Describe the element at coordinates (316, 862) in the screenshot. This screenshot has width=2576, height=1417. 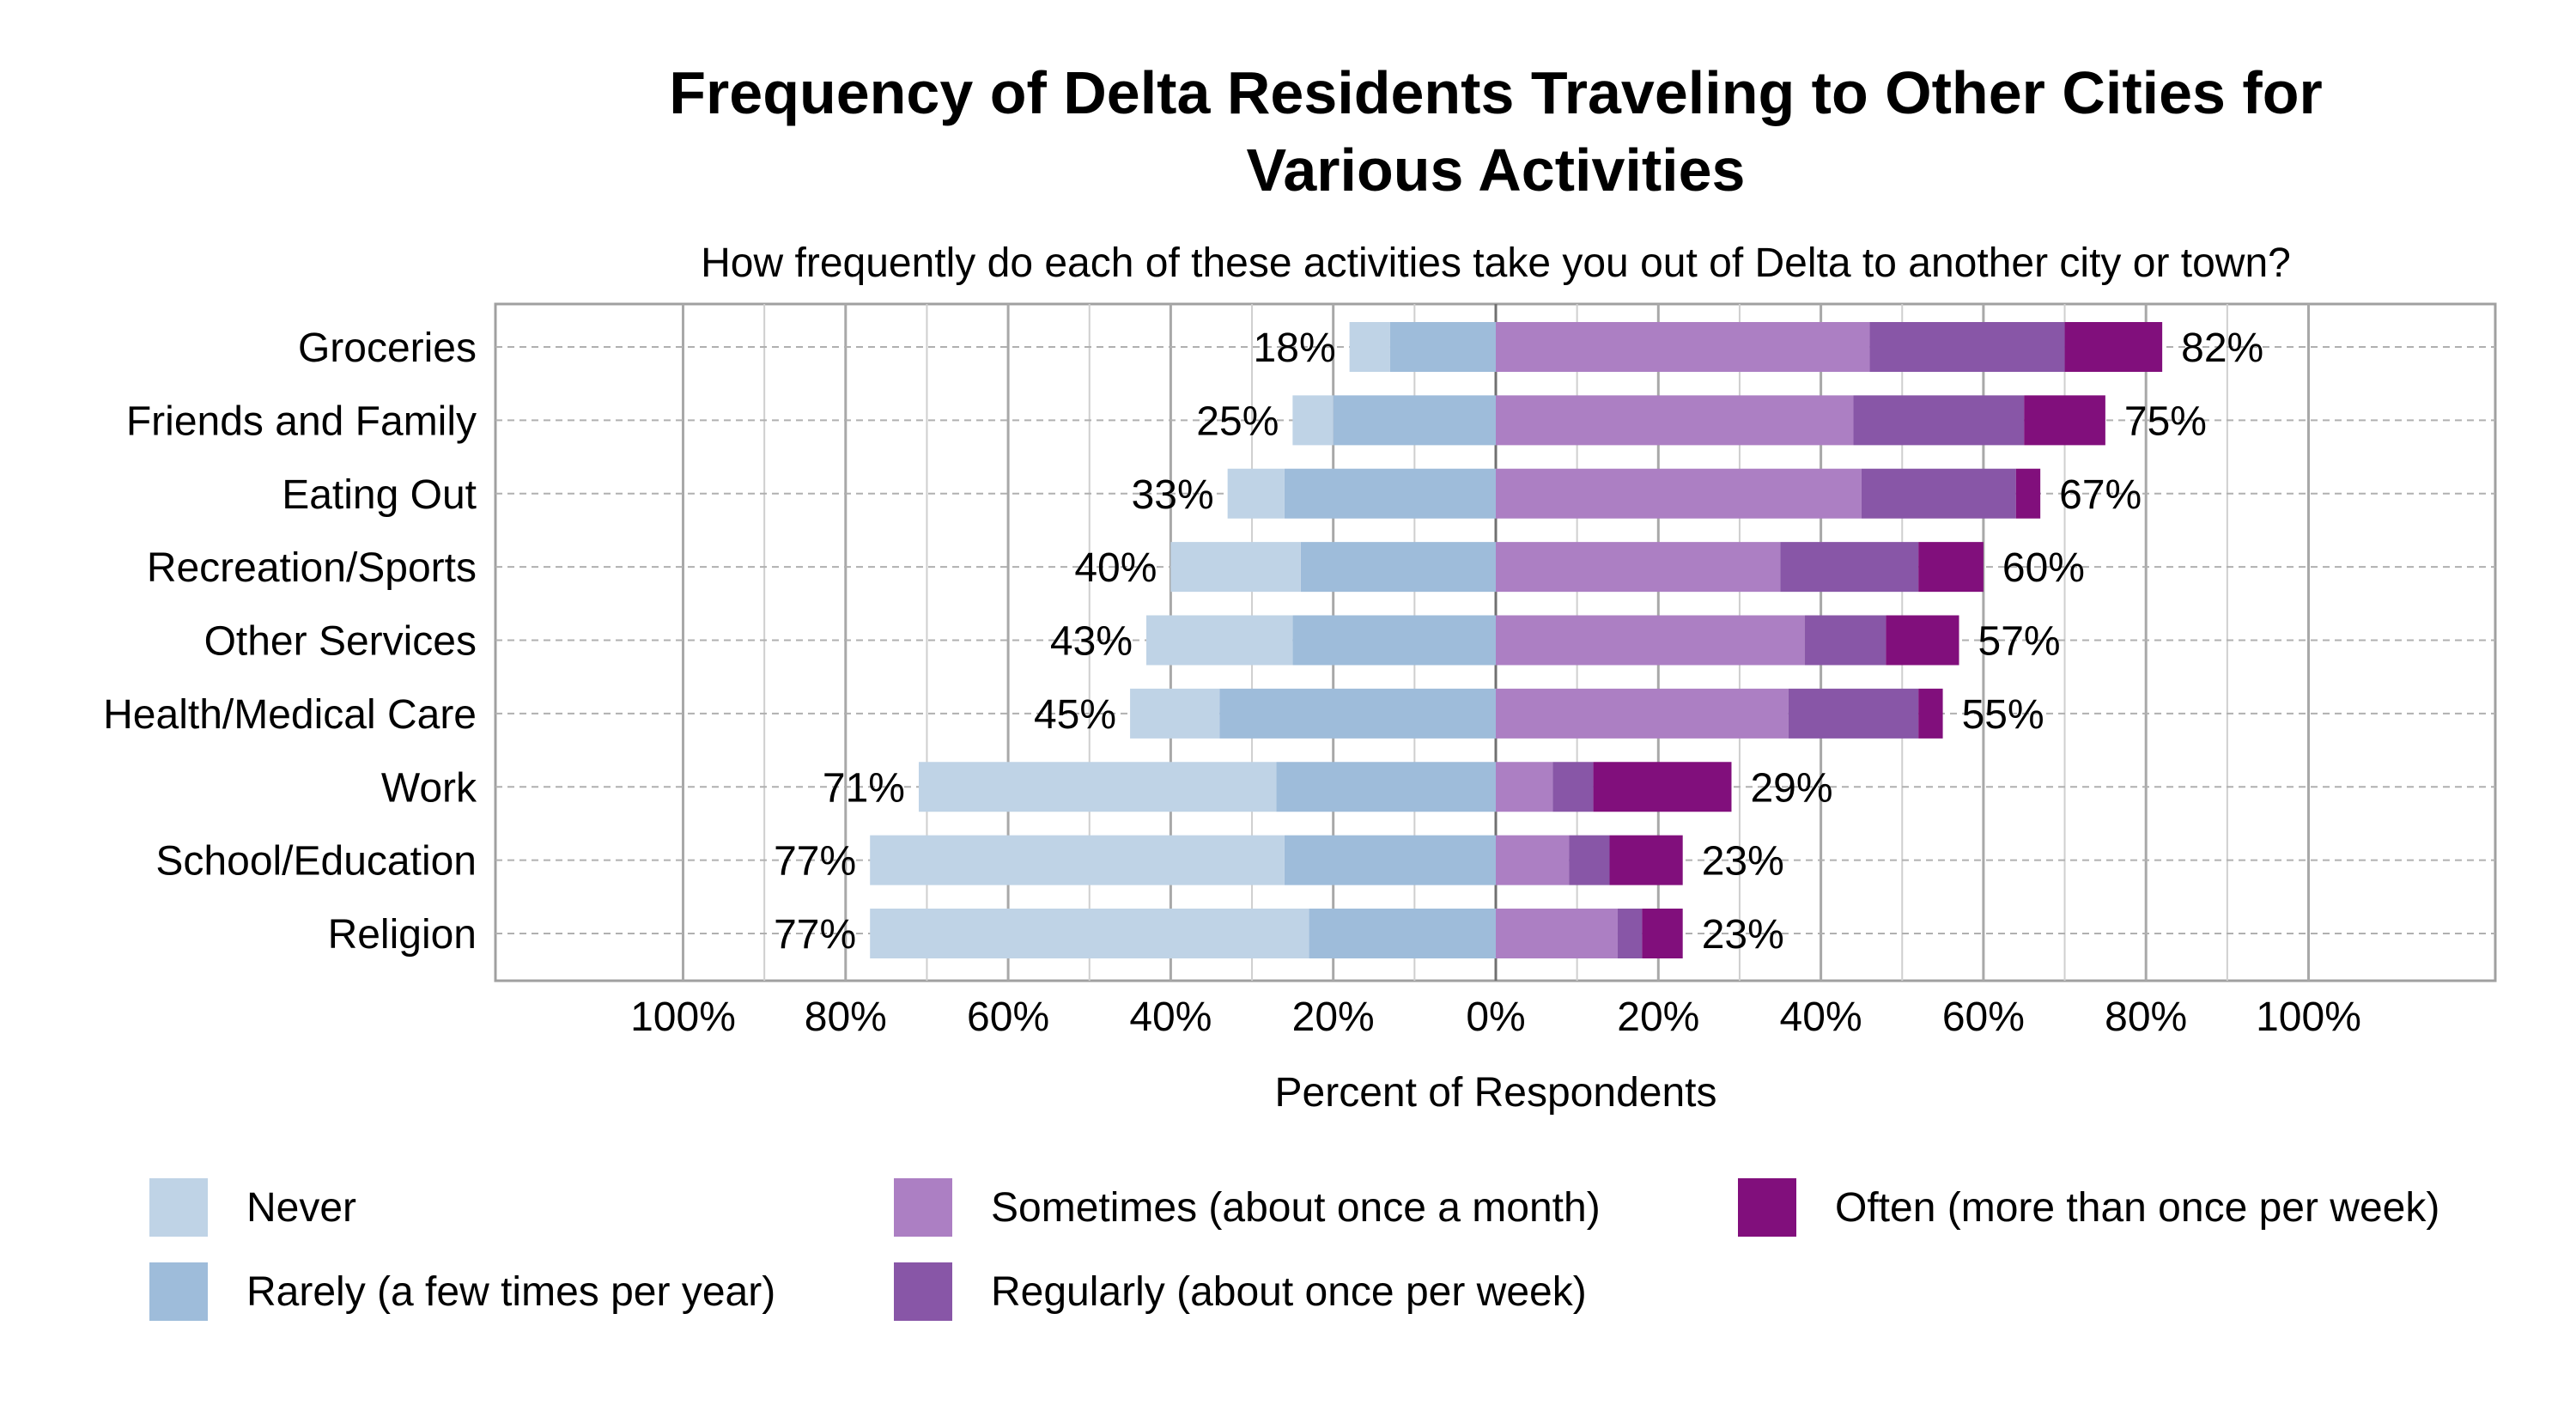
I see `category-label: School/Education` at that location.